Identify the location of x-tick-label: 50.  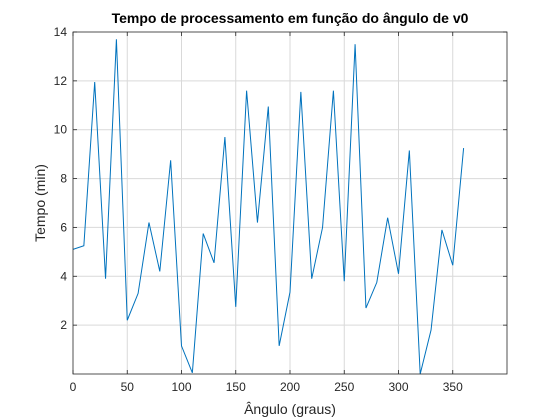
(128, 387).